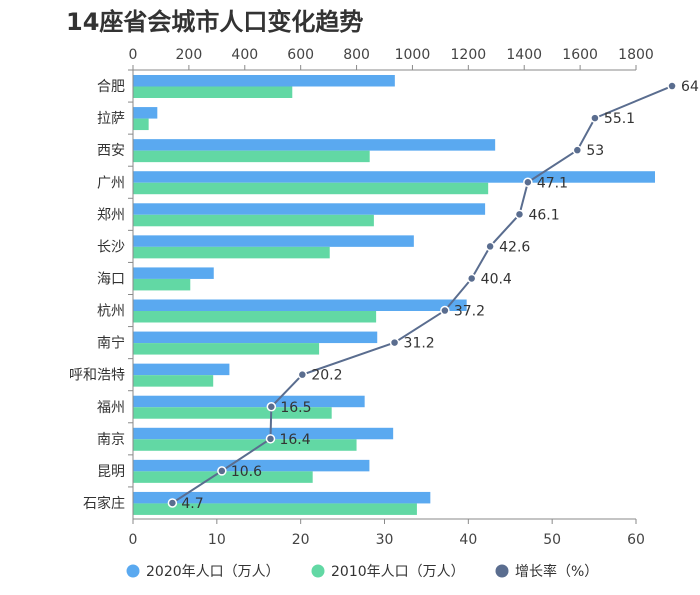  What do you see at coordinates (419, 344) in the screenshot?
I see `growth-rate-label: 31.2` at bounding box center [419, 344].